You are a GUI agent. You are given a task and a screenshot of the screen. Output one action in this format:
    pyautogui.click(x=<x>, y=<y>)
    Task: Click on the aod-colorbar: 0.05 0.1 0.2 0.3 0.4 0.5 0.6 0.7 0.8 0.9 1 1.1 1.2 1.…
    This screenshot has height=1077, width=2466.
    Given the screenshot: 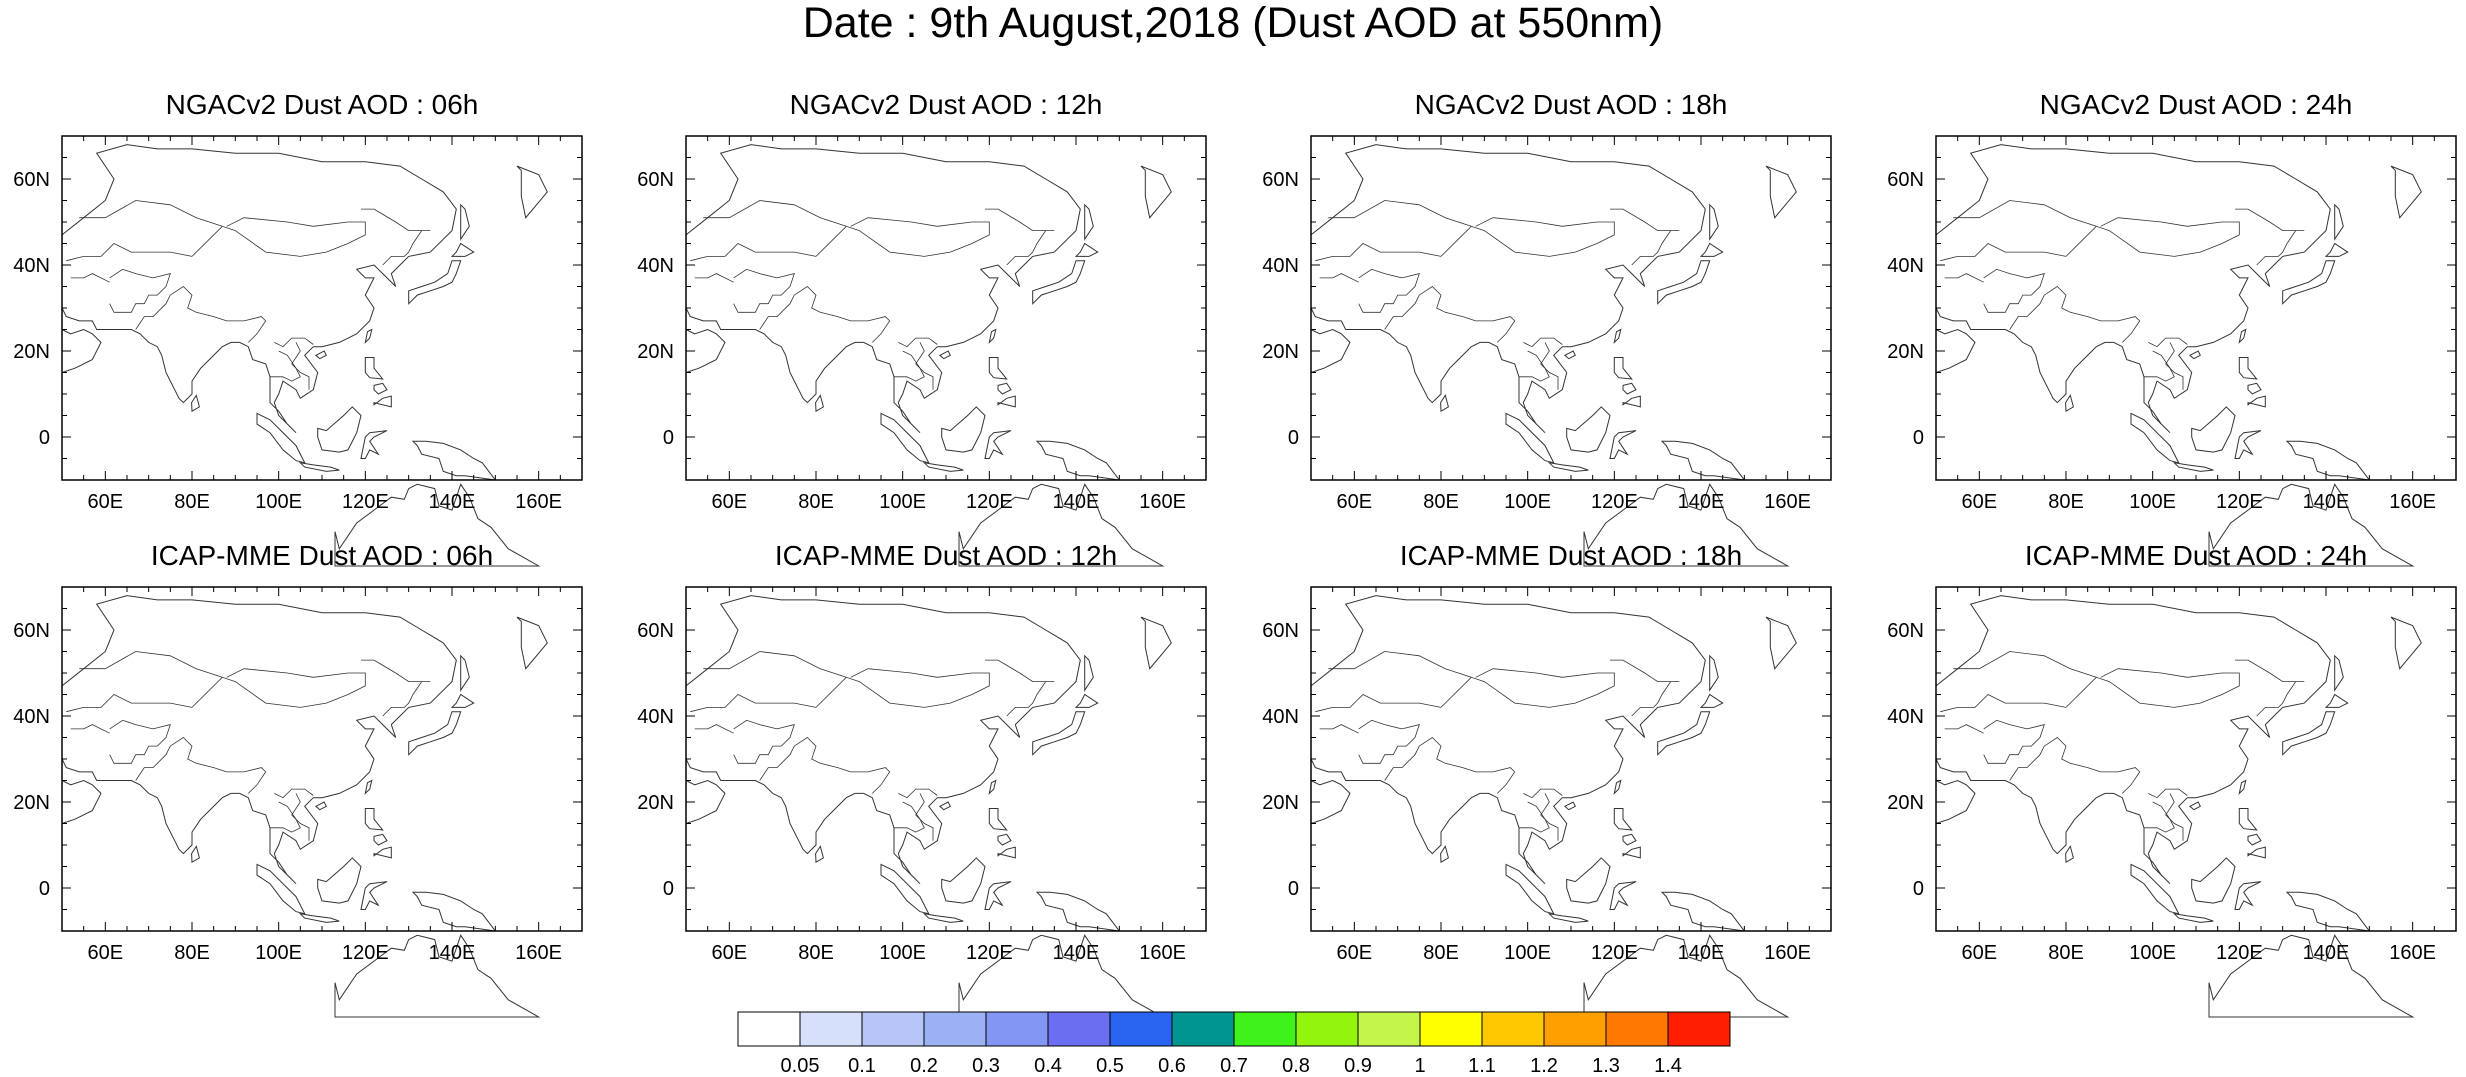 What is the action you would take?
    pyautogui.click(x=1237, y=1044)
    